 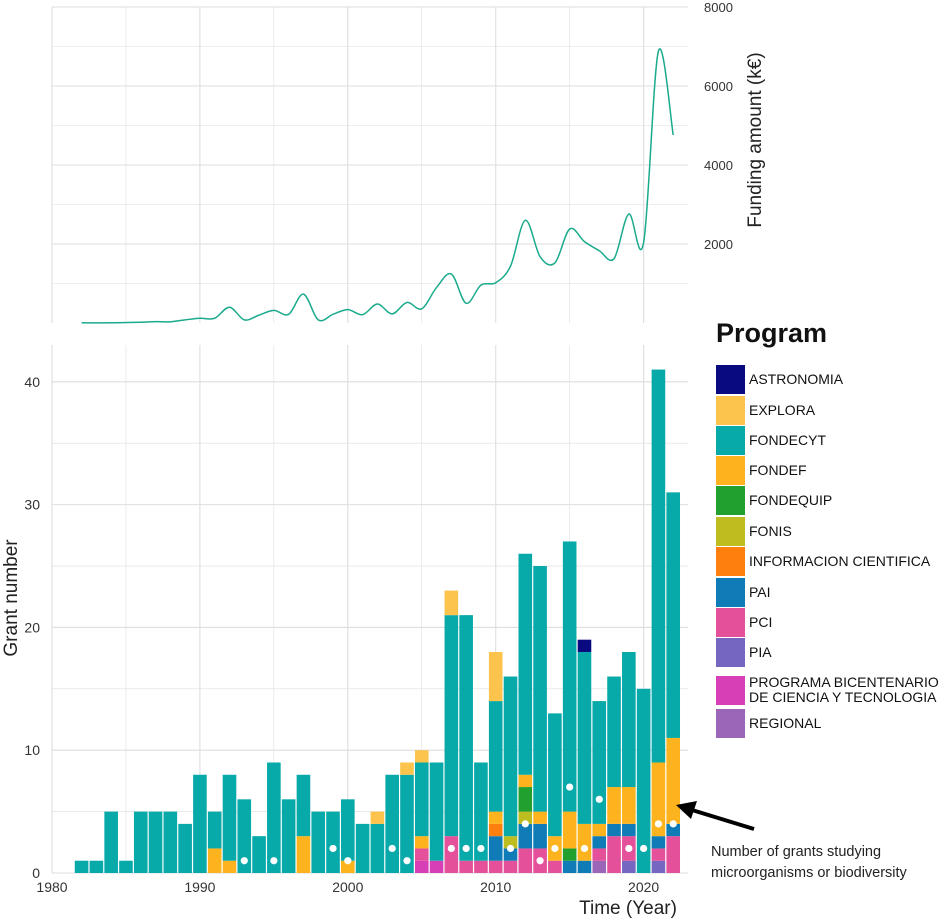 What do you see at coordinates (840, 561) in the screenshot?
I see `legend-label: INFORMACION CIENTIFICA` at bounding box center [840, 561].